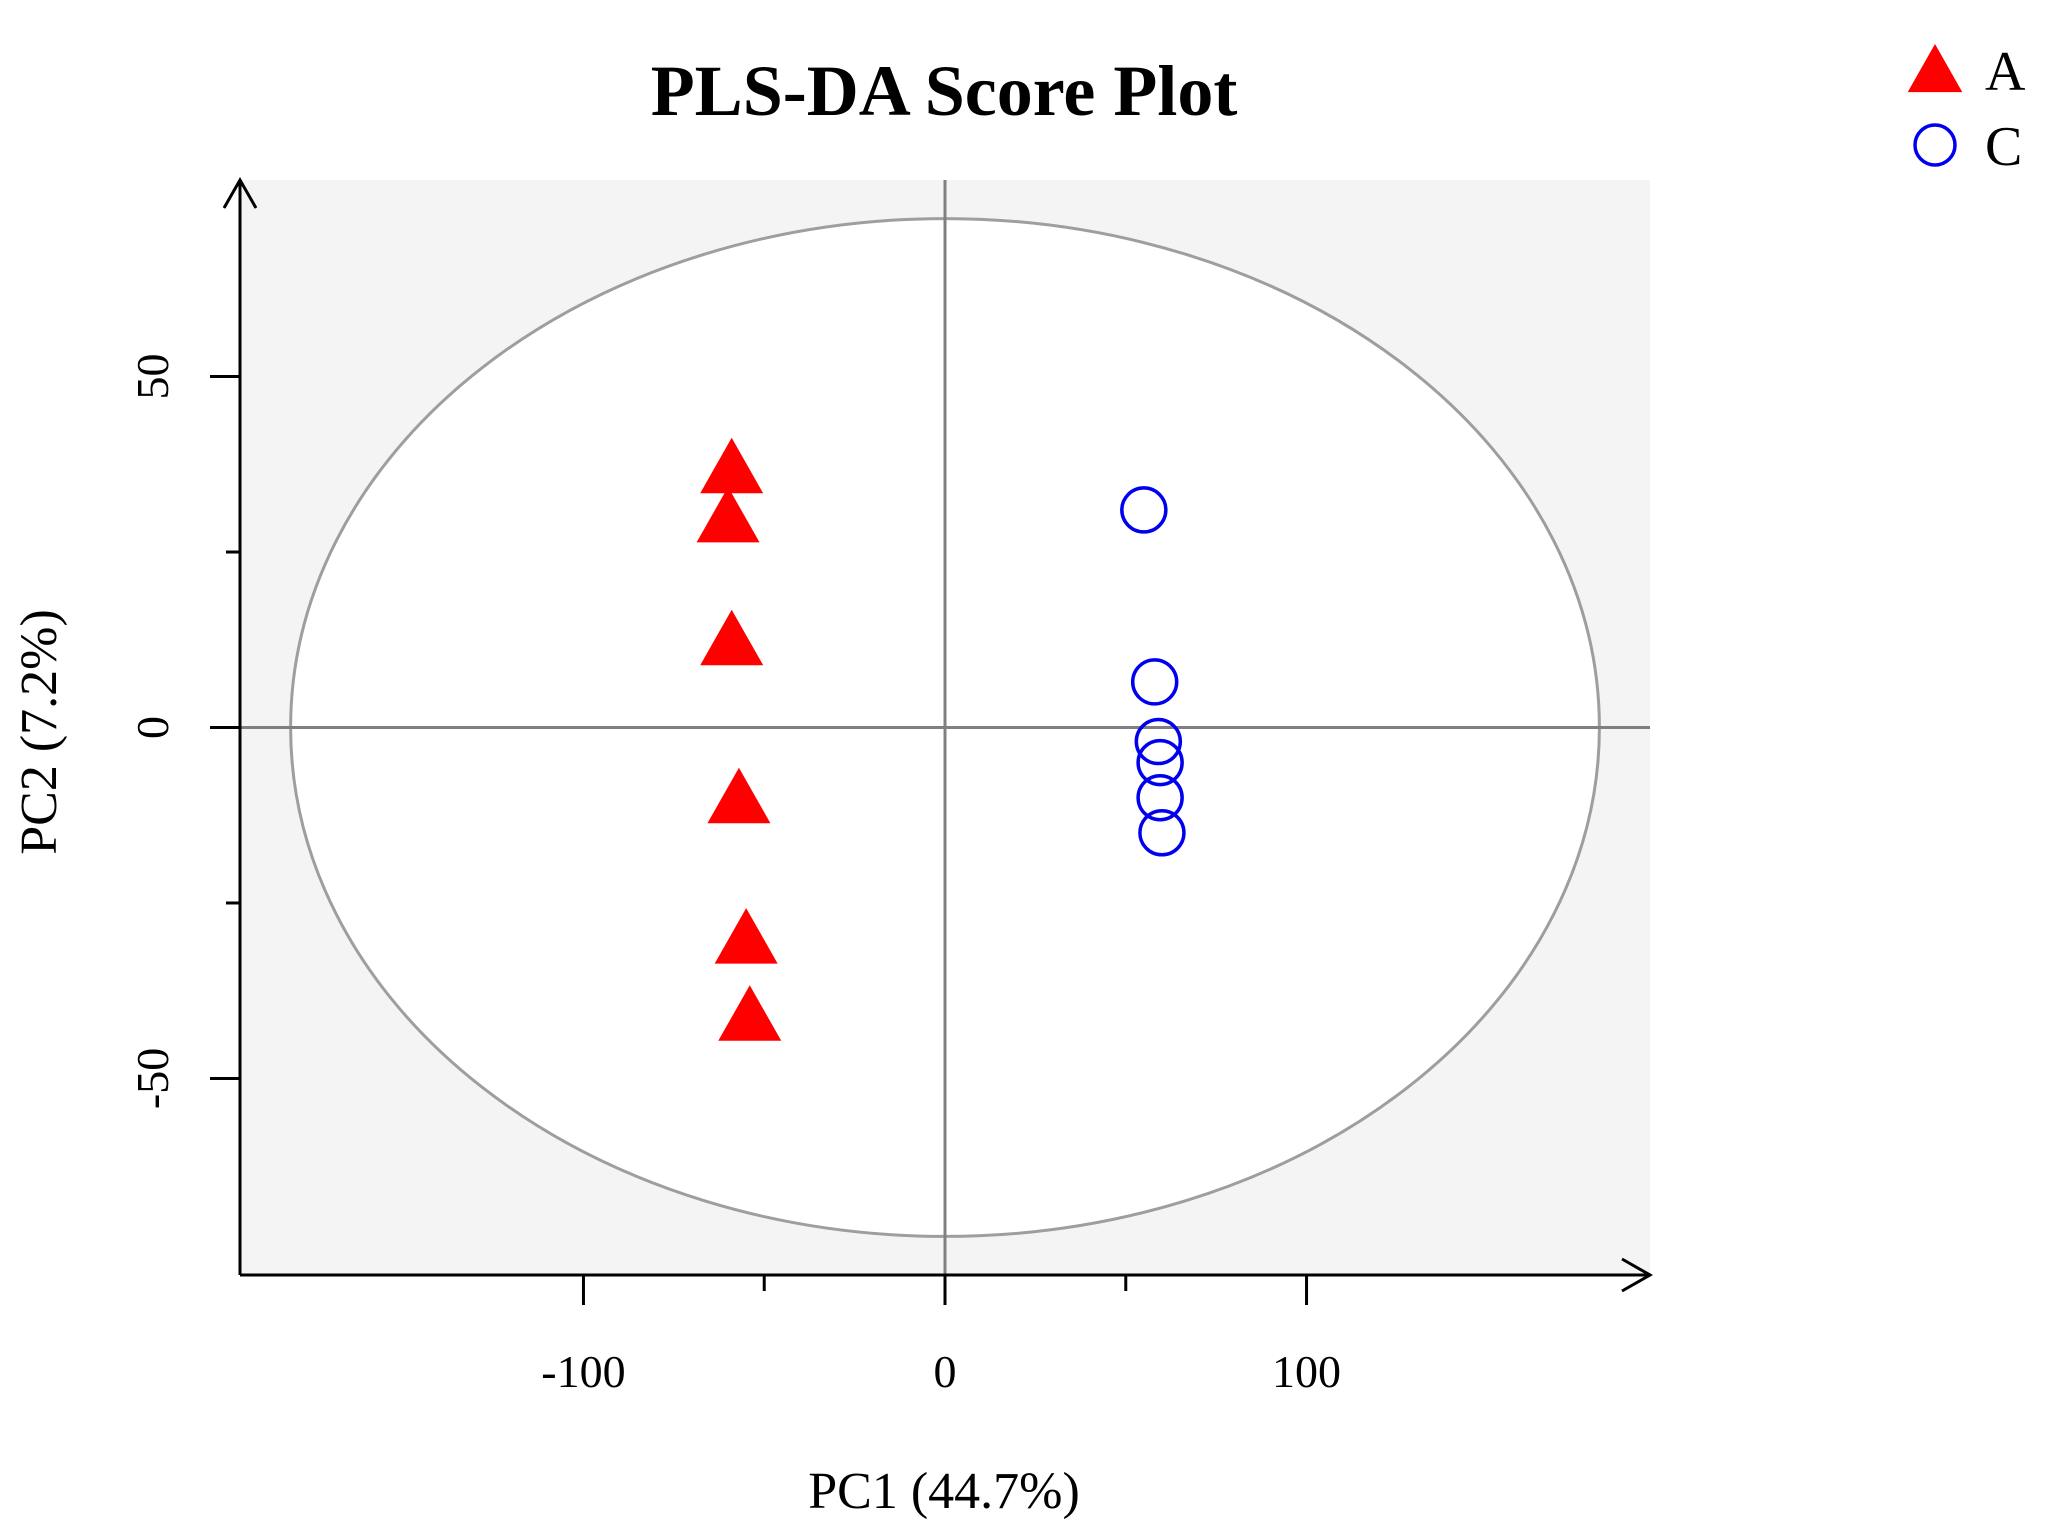  I want to click on chart-title: PLS-DA Score Plot, so click(944, 91).